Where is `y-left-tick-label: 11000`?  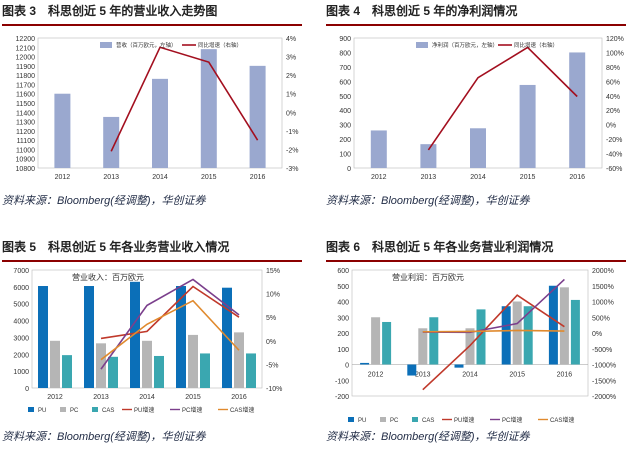 y-left-tick-label: 11000 is located at coordinates (25, 150).